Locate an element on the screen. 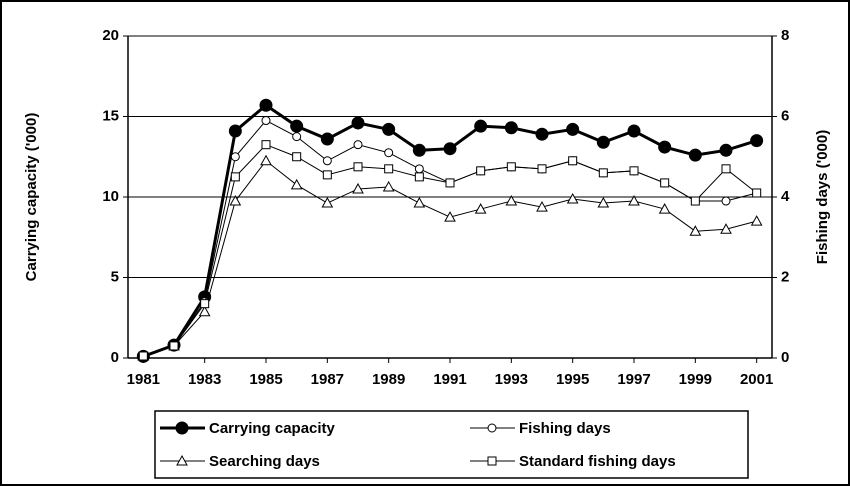  y-tick-label: 10 is located at coordinates (110, 196).